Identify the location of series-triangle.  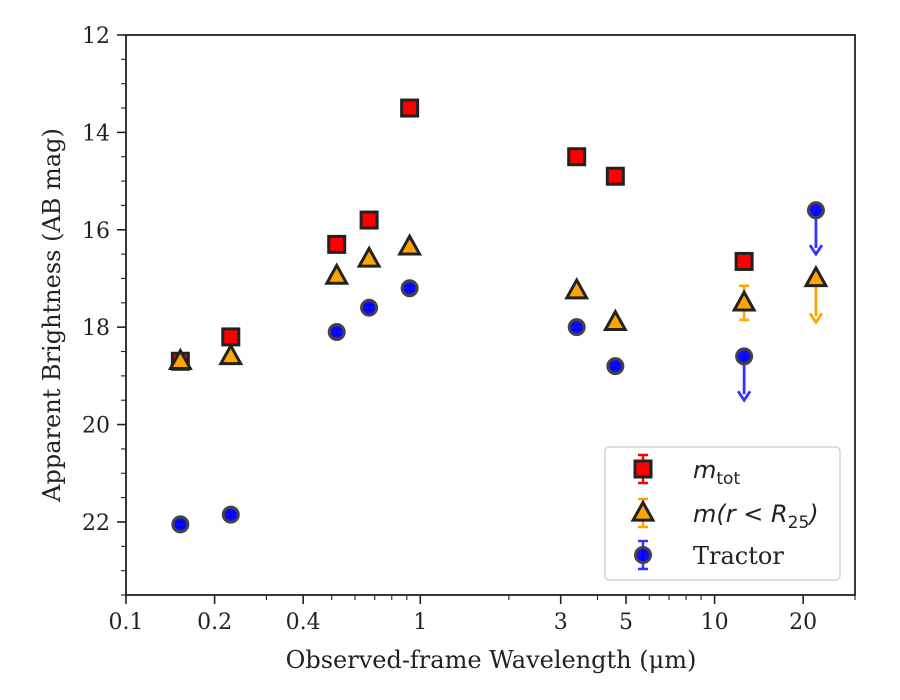
(498, 301).